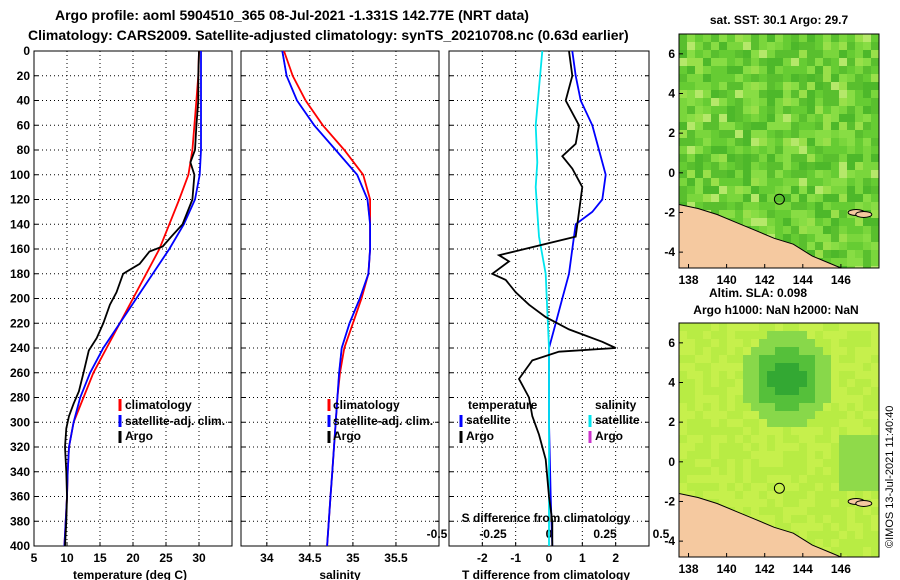  I want to click on secondary-tick-label: 0.5, so click(661, 534).